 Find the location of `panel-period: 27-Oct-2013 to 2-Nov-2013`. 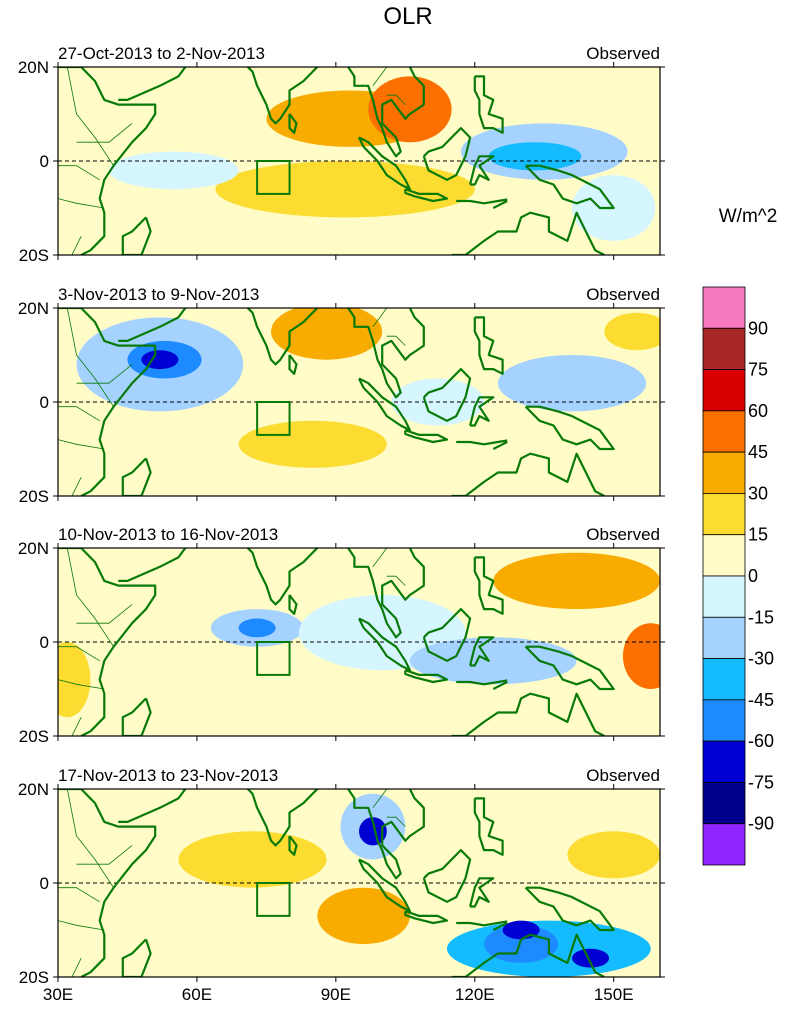

panel-period: 27-Oct-2013 to 2-Nov-2013 is located at coordinates (161, 53).